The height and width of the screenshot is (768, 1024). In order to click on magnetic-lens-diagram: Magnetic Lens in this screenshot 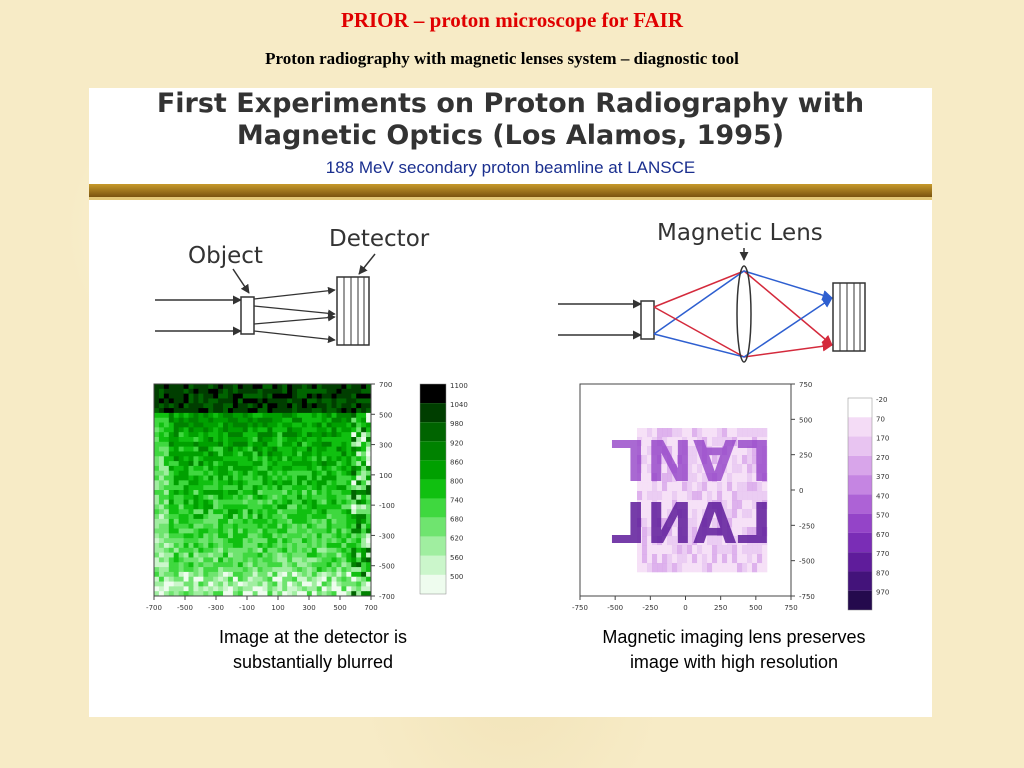, I will do `click(712, 291)`.